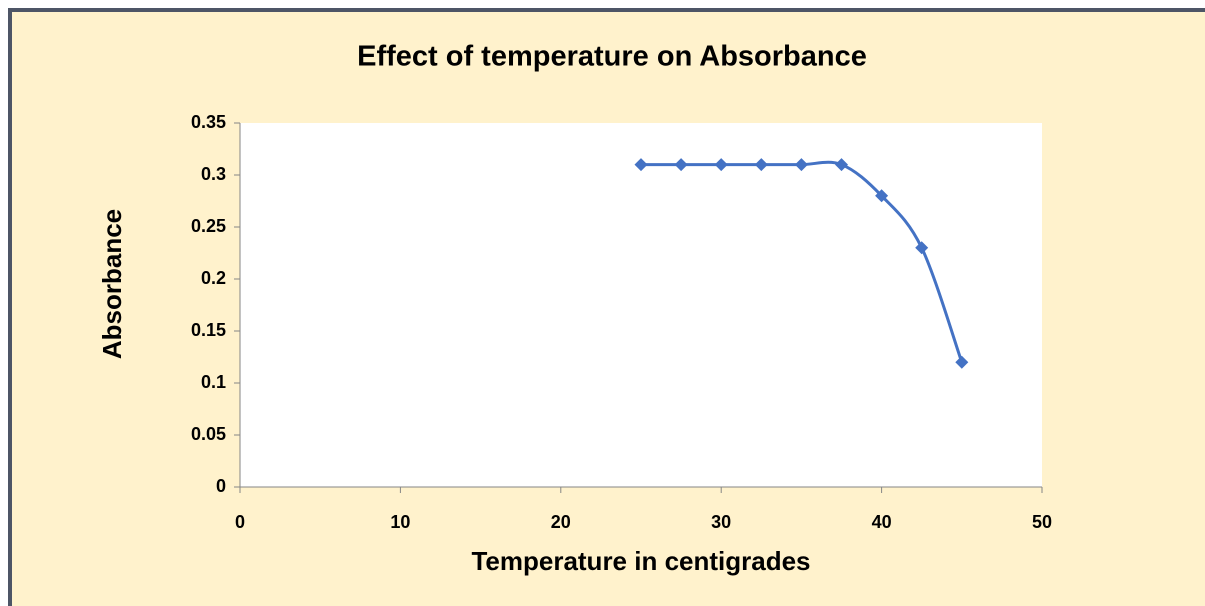 Image resolution: width=1205 pixels, height=606 pixels. What do you see at coordinates (612, 57) in the screenshot?
I see `chart-title: Effect of temperature on Absorbance` at bounding box center [612, 57].